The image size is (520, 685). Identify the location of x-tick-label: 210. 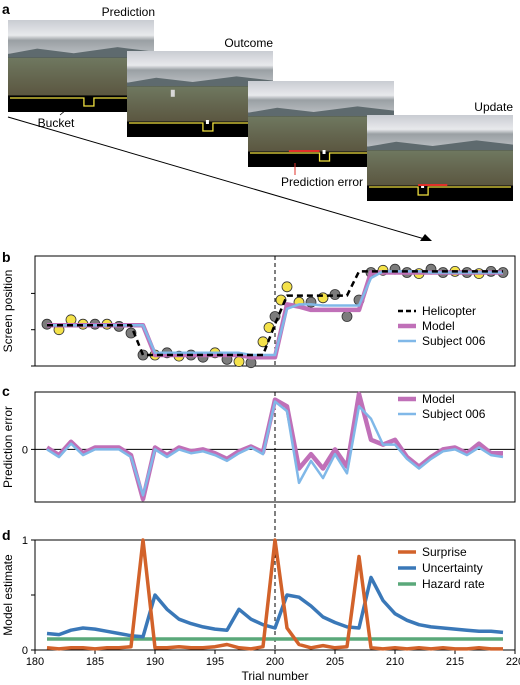
(395, 662).